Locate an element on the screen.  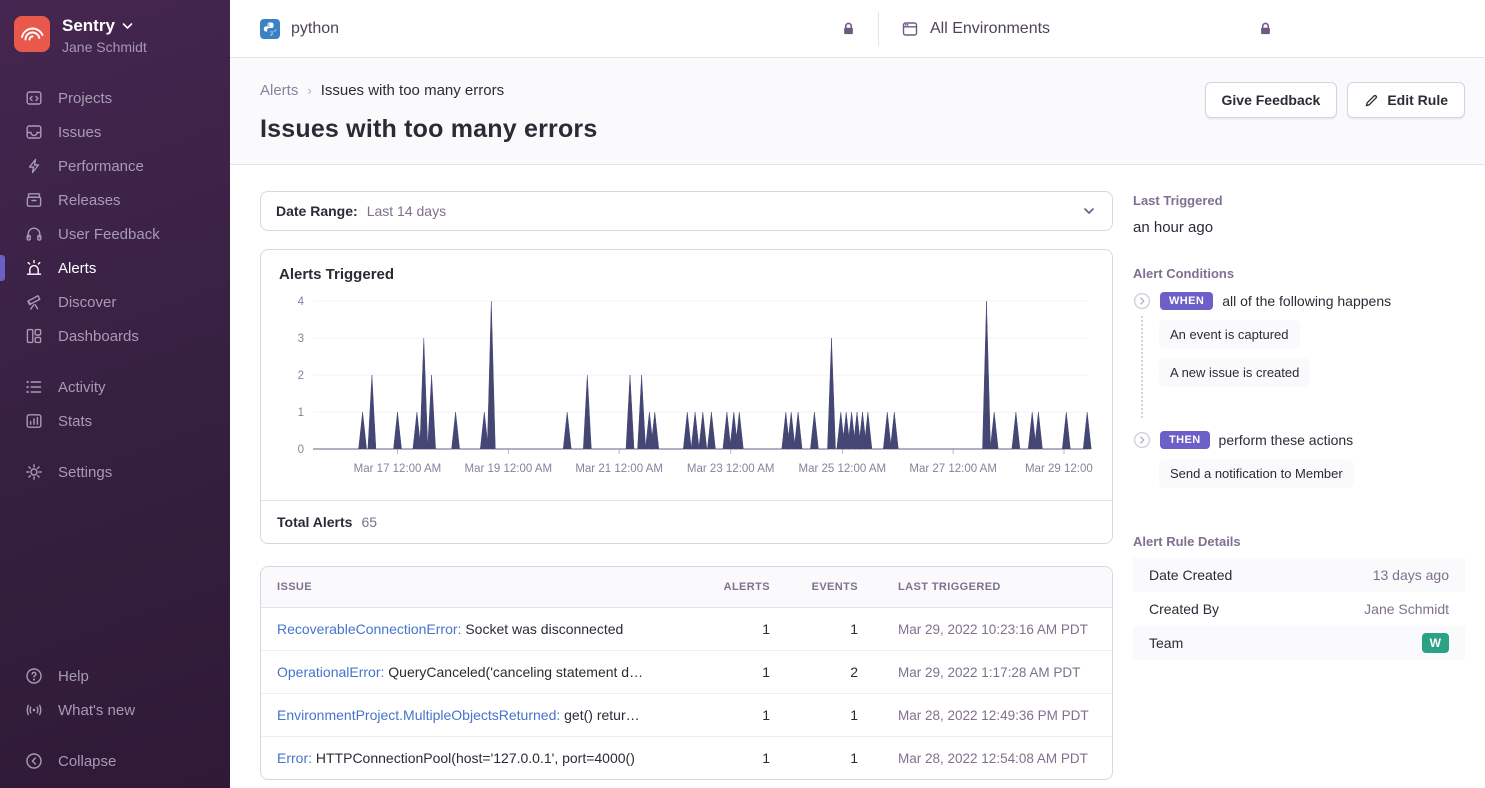
sidebar-item-label: What's new is located at coordinates (97, 710).